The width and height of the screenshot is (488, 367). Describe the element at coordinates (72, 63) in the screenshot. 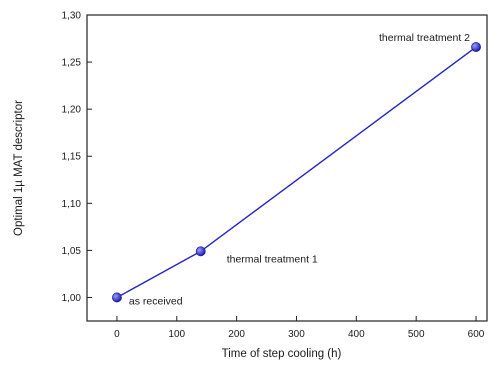

I see `y-tick-label: 1,25` at that location.